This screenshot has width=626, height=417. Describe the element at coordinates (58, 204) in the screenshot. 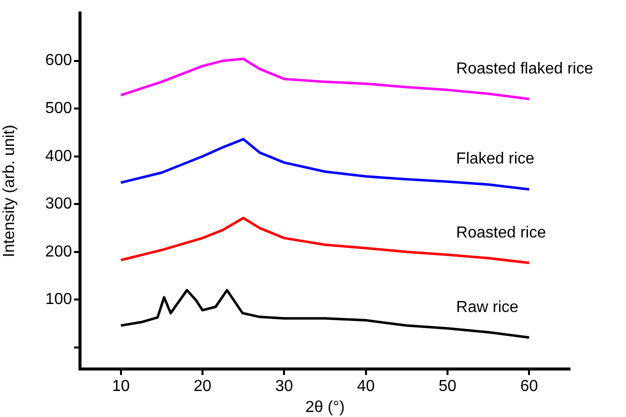

I see `y-tick-label: 300` at that location.